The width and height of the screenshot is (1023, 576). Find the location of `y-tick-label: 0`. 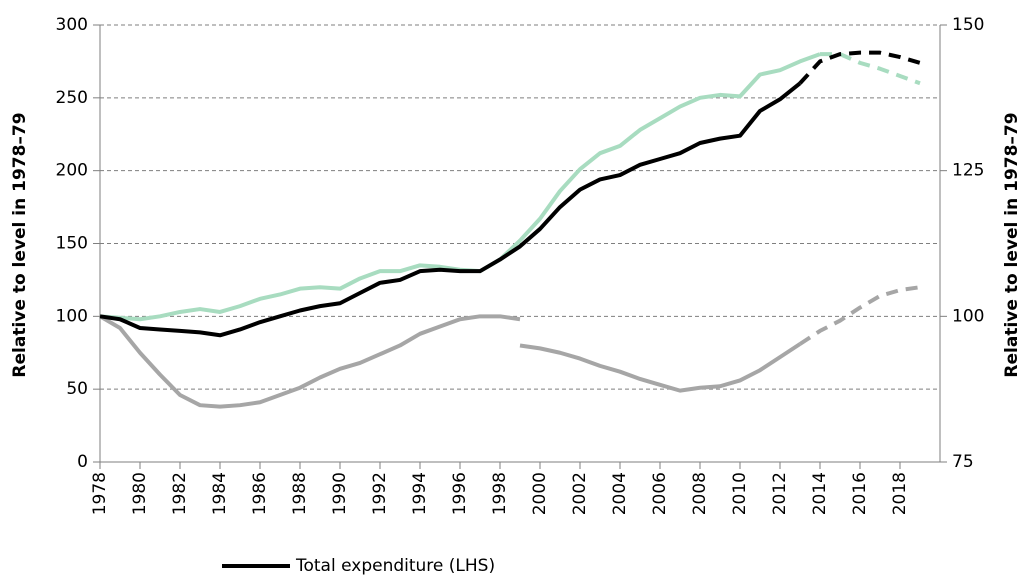

y-tick-label: 0 is located at coordinates (82, 462).